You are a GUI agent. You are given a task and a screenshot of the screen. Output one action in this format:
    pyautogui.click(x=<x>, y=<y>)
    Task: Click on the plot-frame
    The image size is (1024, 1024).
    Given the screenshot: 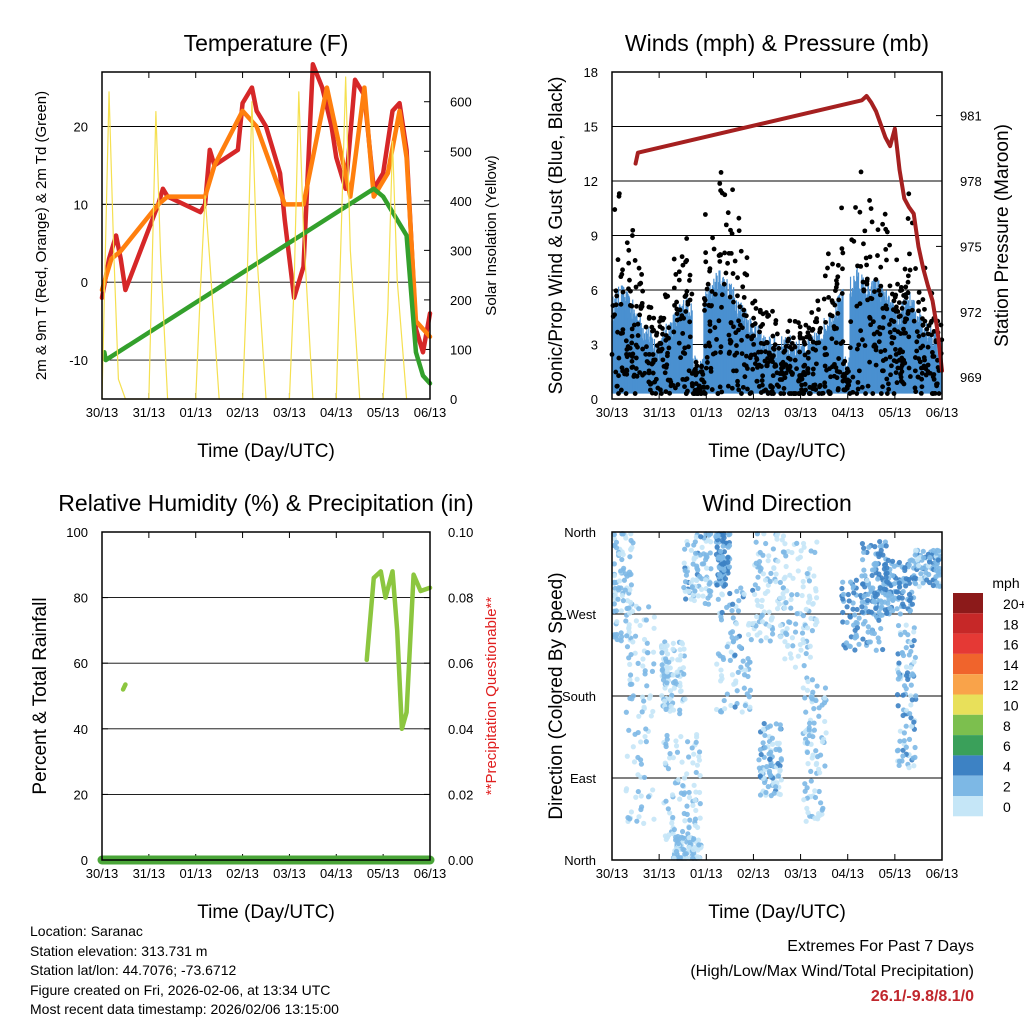 What is the action you would take?
    pyautogui.click(x=266, y=235)
    